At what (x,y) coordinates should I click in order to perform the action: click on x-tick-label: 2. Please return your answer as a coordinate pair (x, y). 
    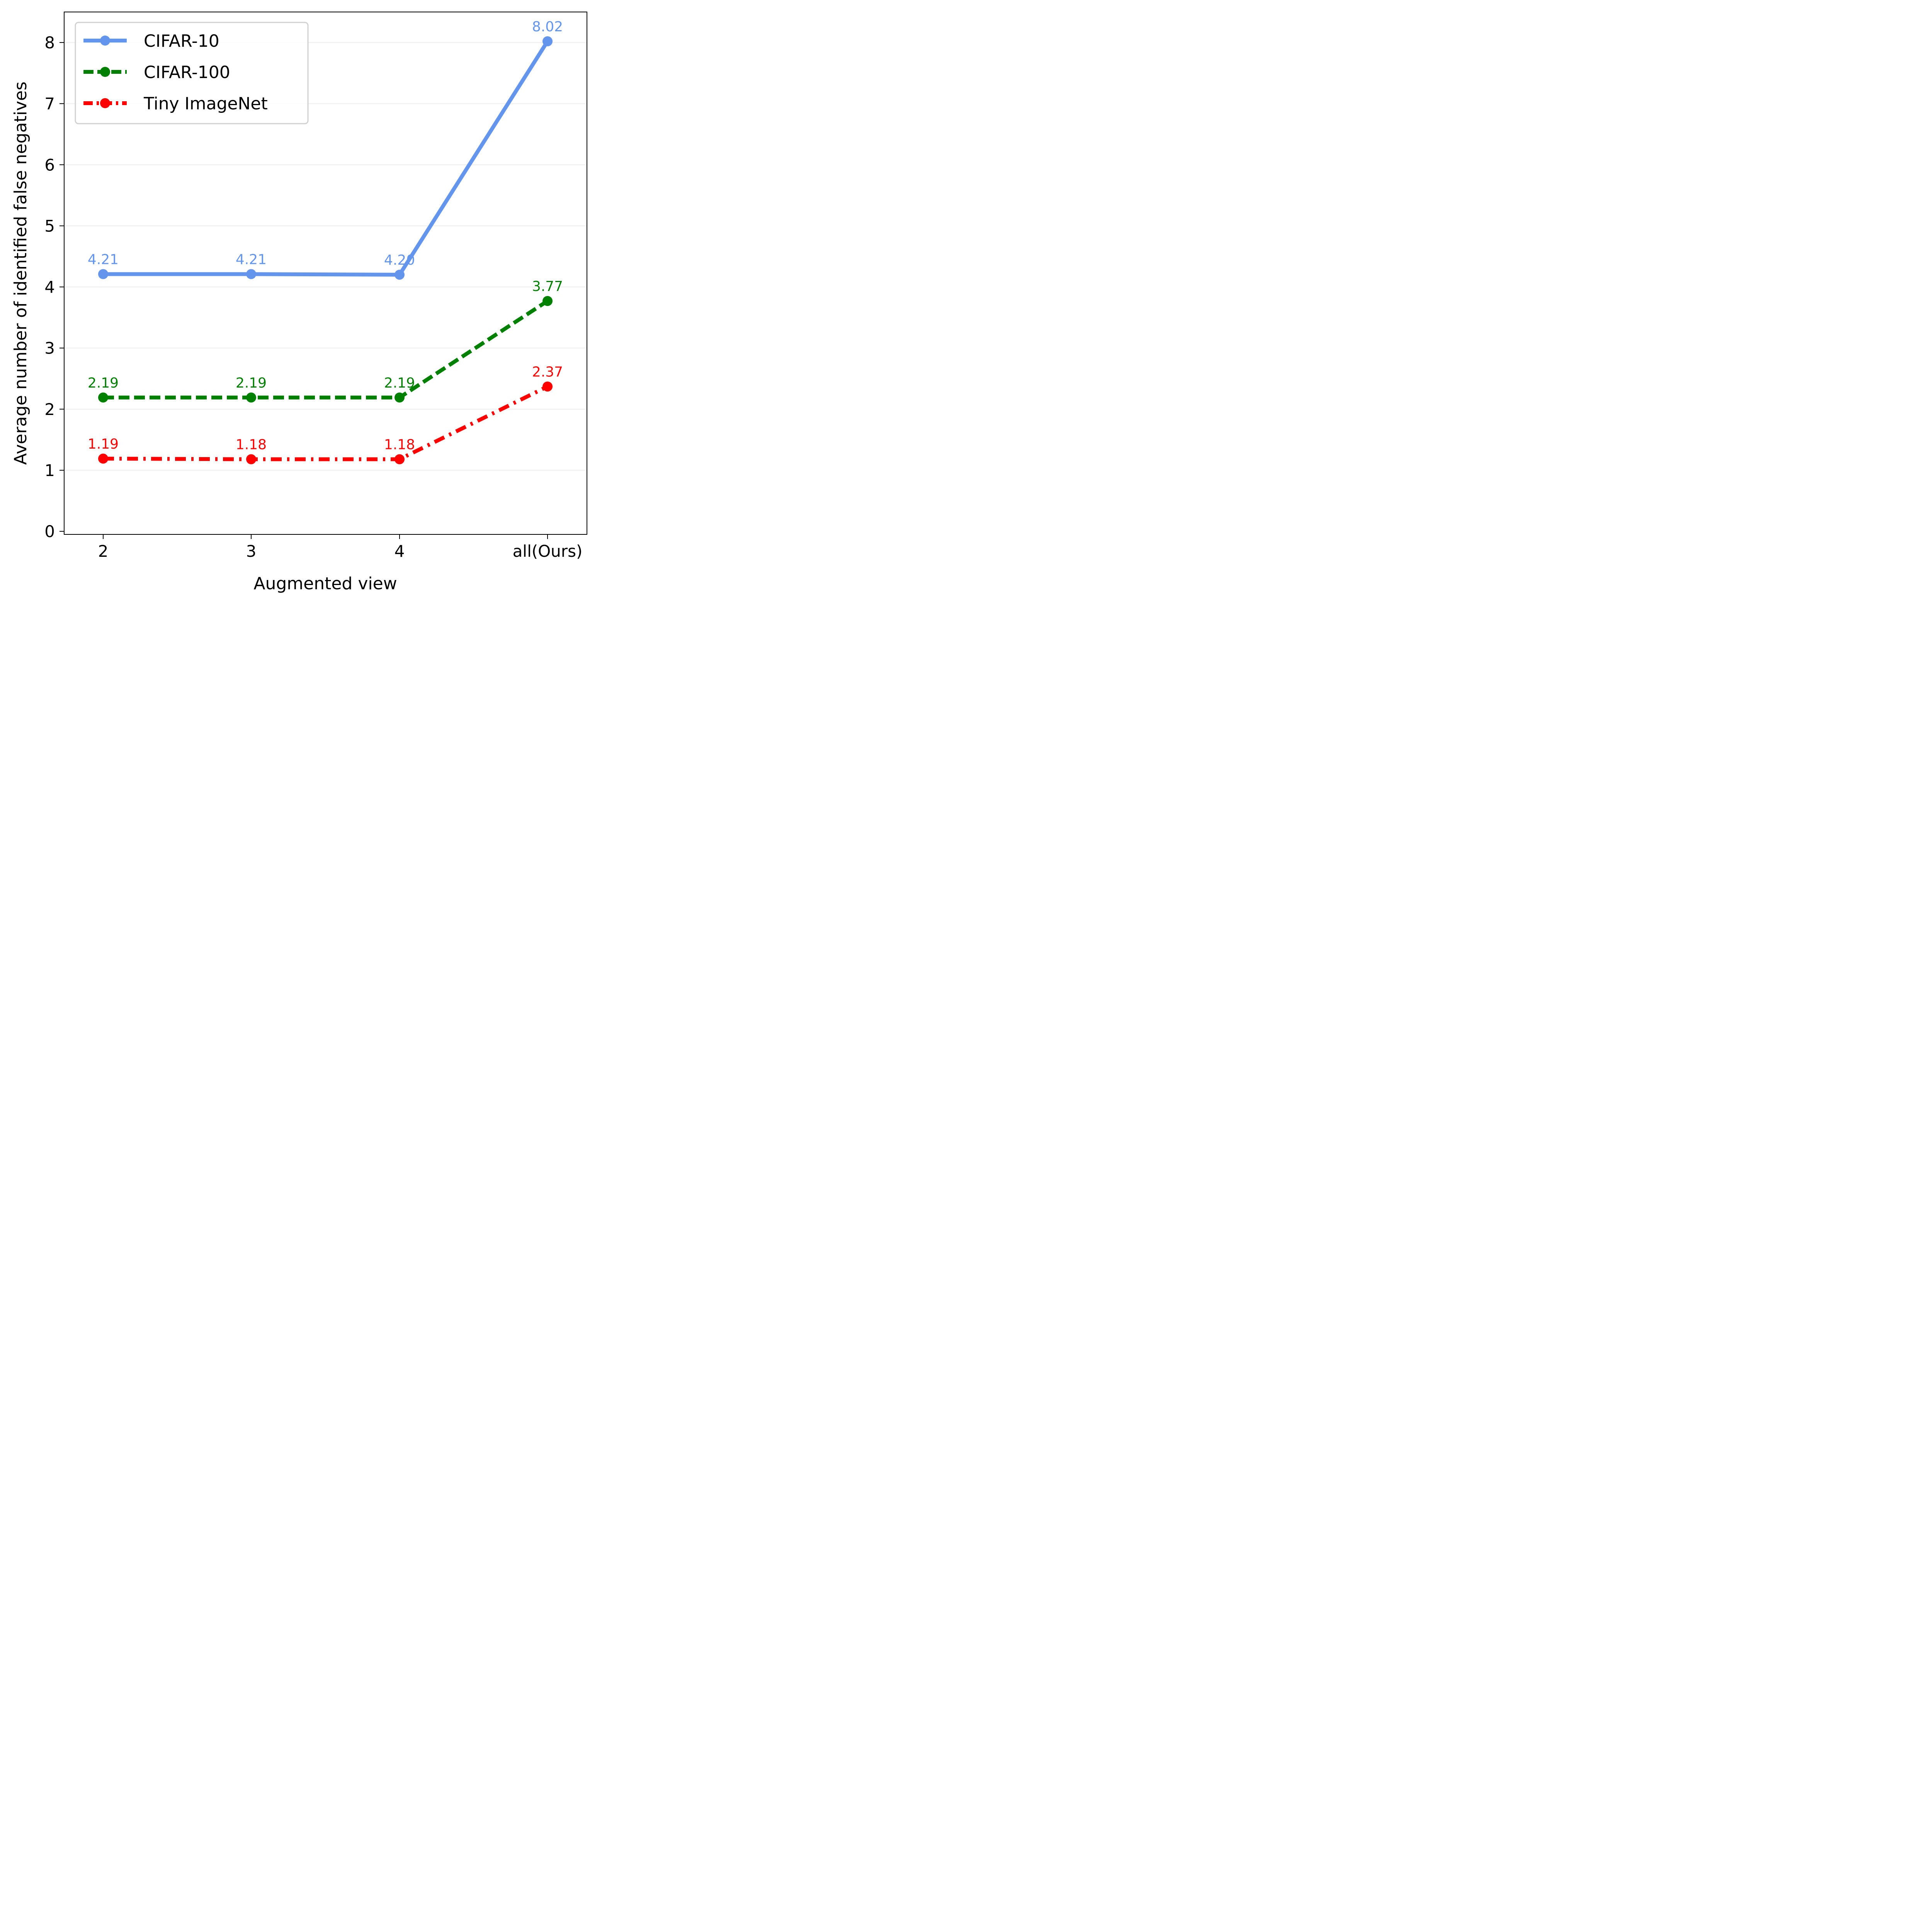
    Looking at the image, I should click on (104, 551).